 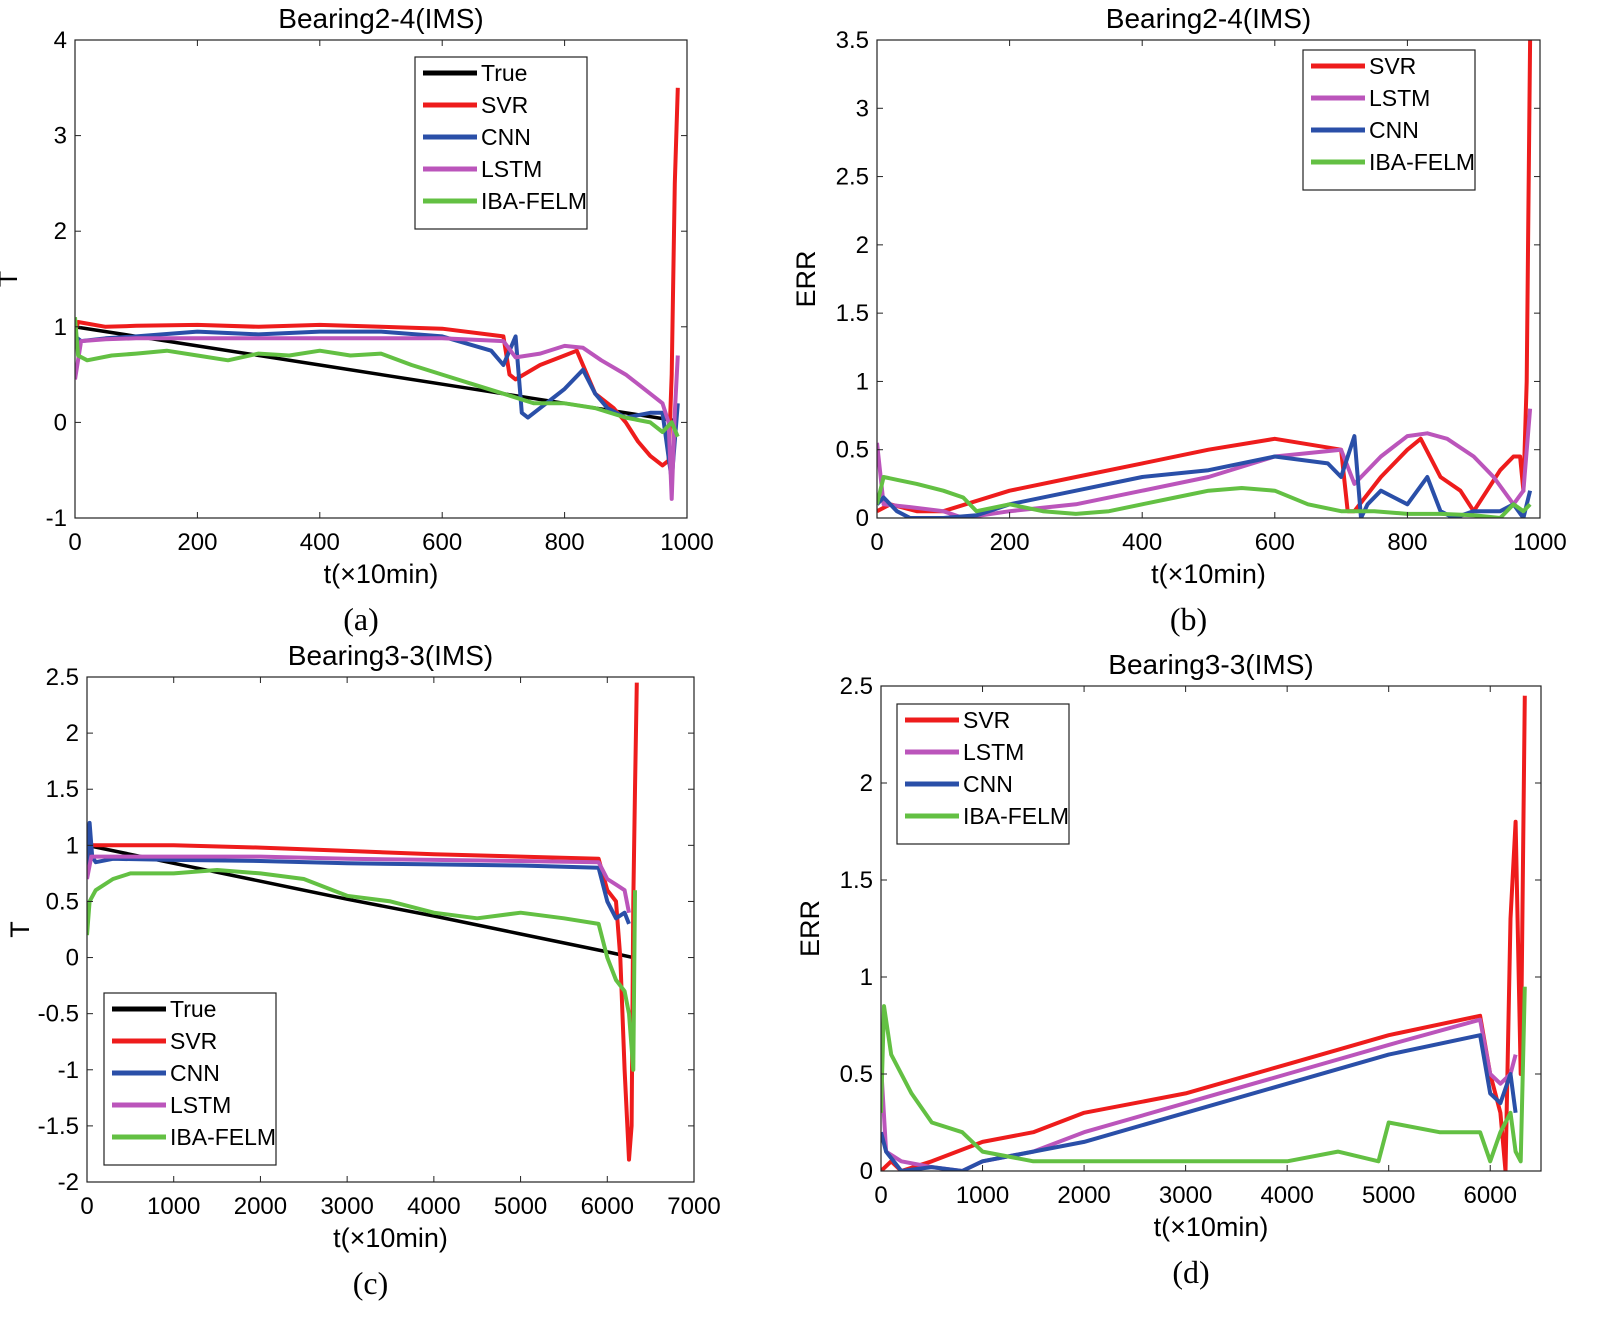 What do you see at coordinates (1199, 1102) in the screenshot?
I see `series-line-cnn` at bounding box center [1199, 1102].